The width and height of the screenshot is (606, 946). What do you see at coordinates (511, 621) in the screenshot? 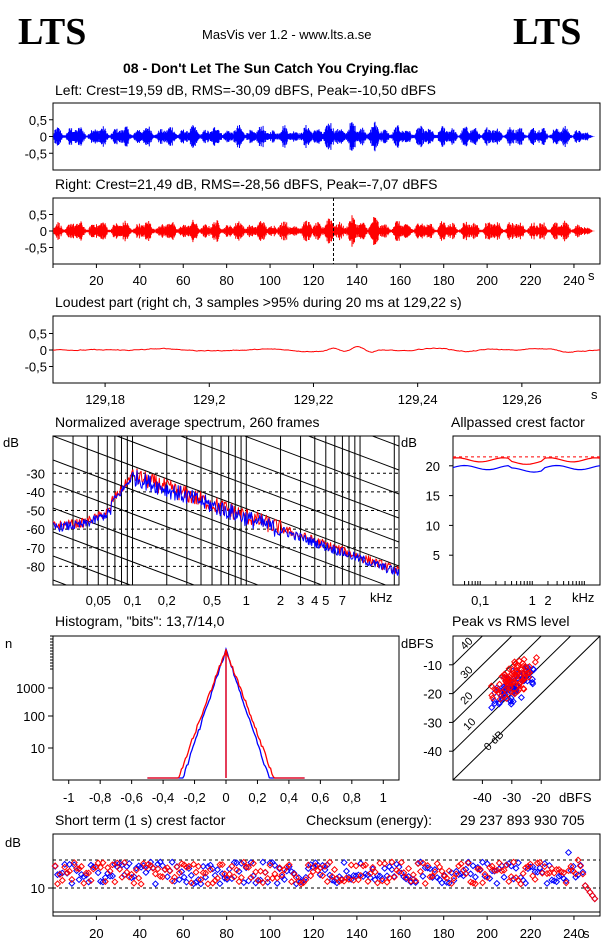
I see `peak-rms-title: Peak vs RMS level` at bounding box center [511, 621].